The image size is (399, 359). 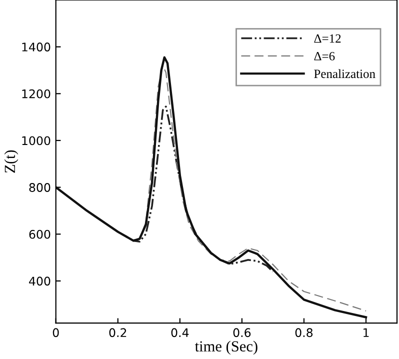 What do you see at coordinates (55, 333) in the screenshot?
I see `x-tick-label: 0` at bounding box center [55, 333].